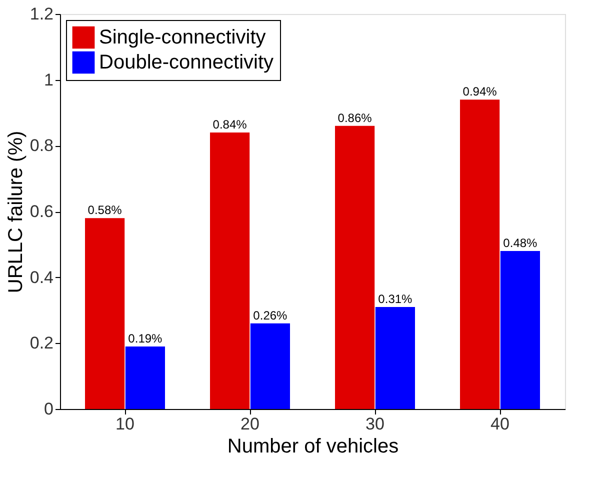  I want to click on y-tick-label: 0, so click(49, 409).